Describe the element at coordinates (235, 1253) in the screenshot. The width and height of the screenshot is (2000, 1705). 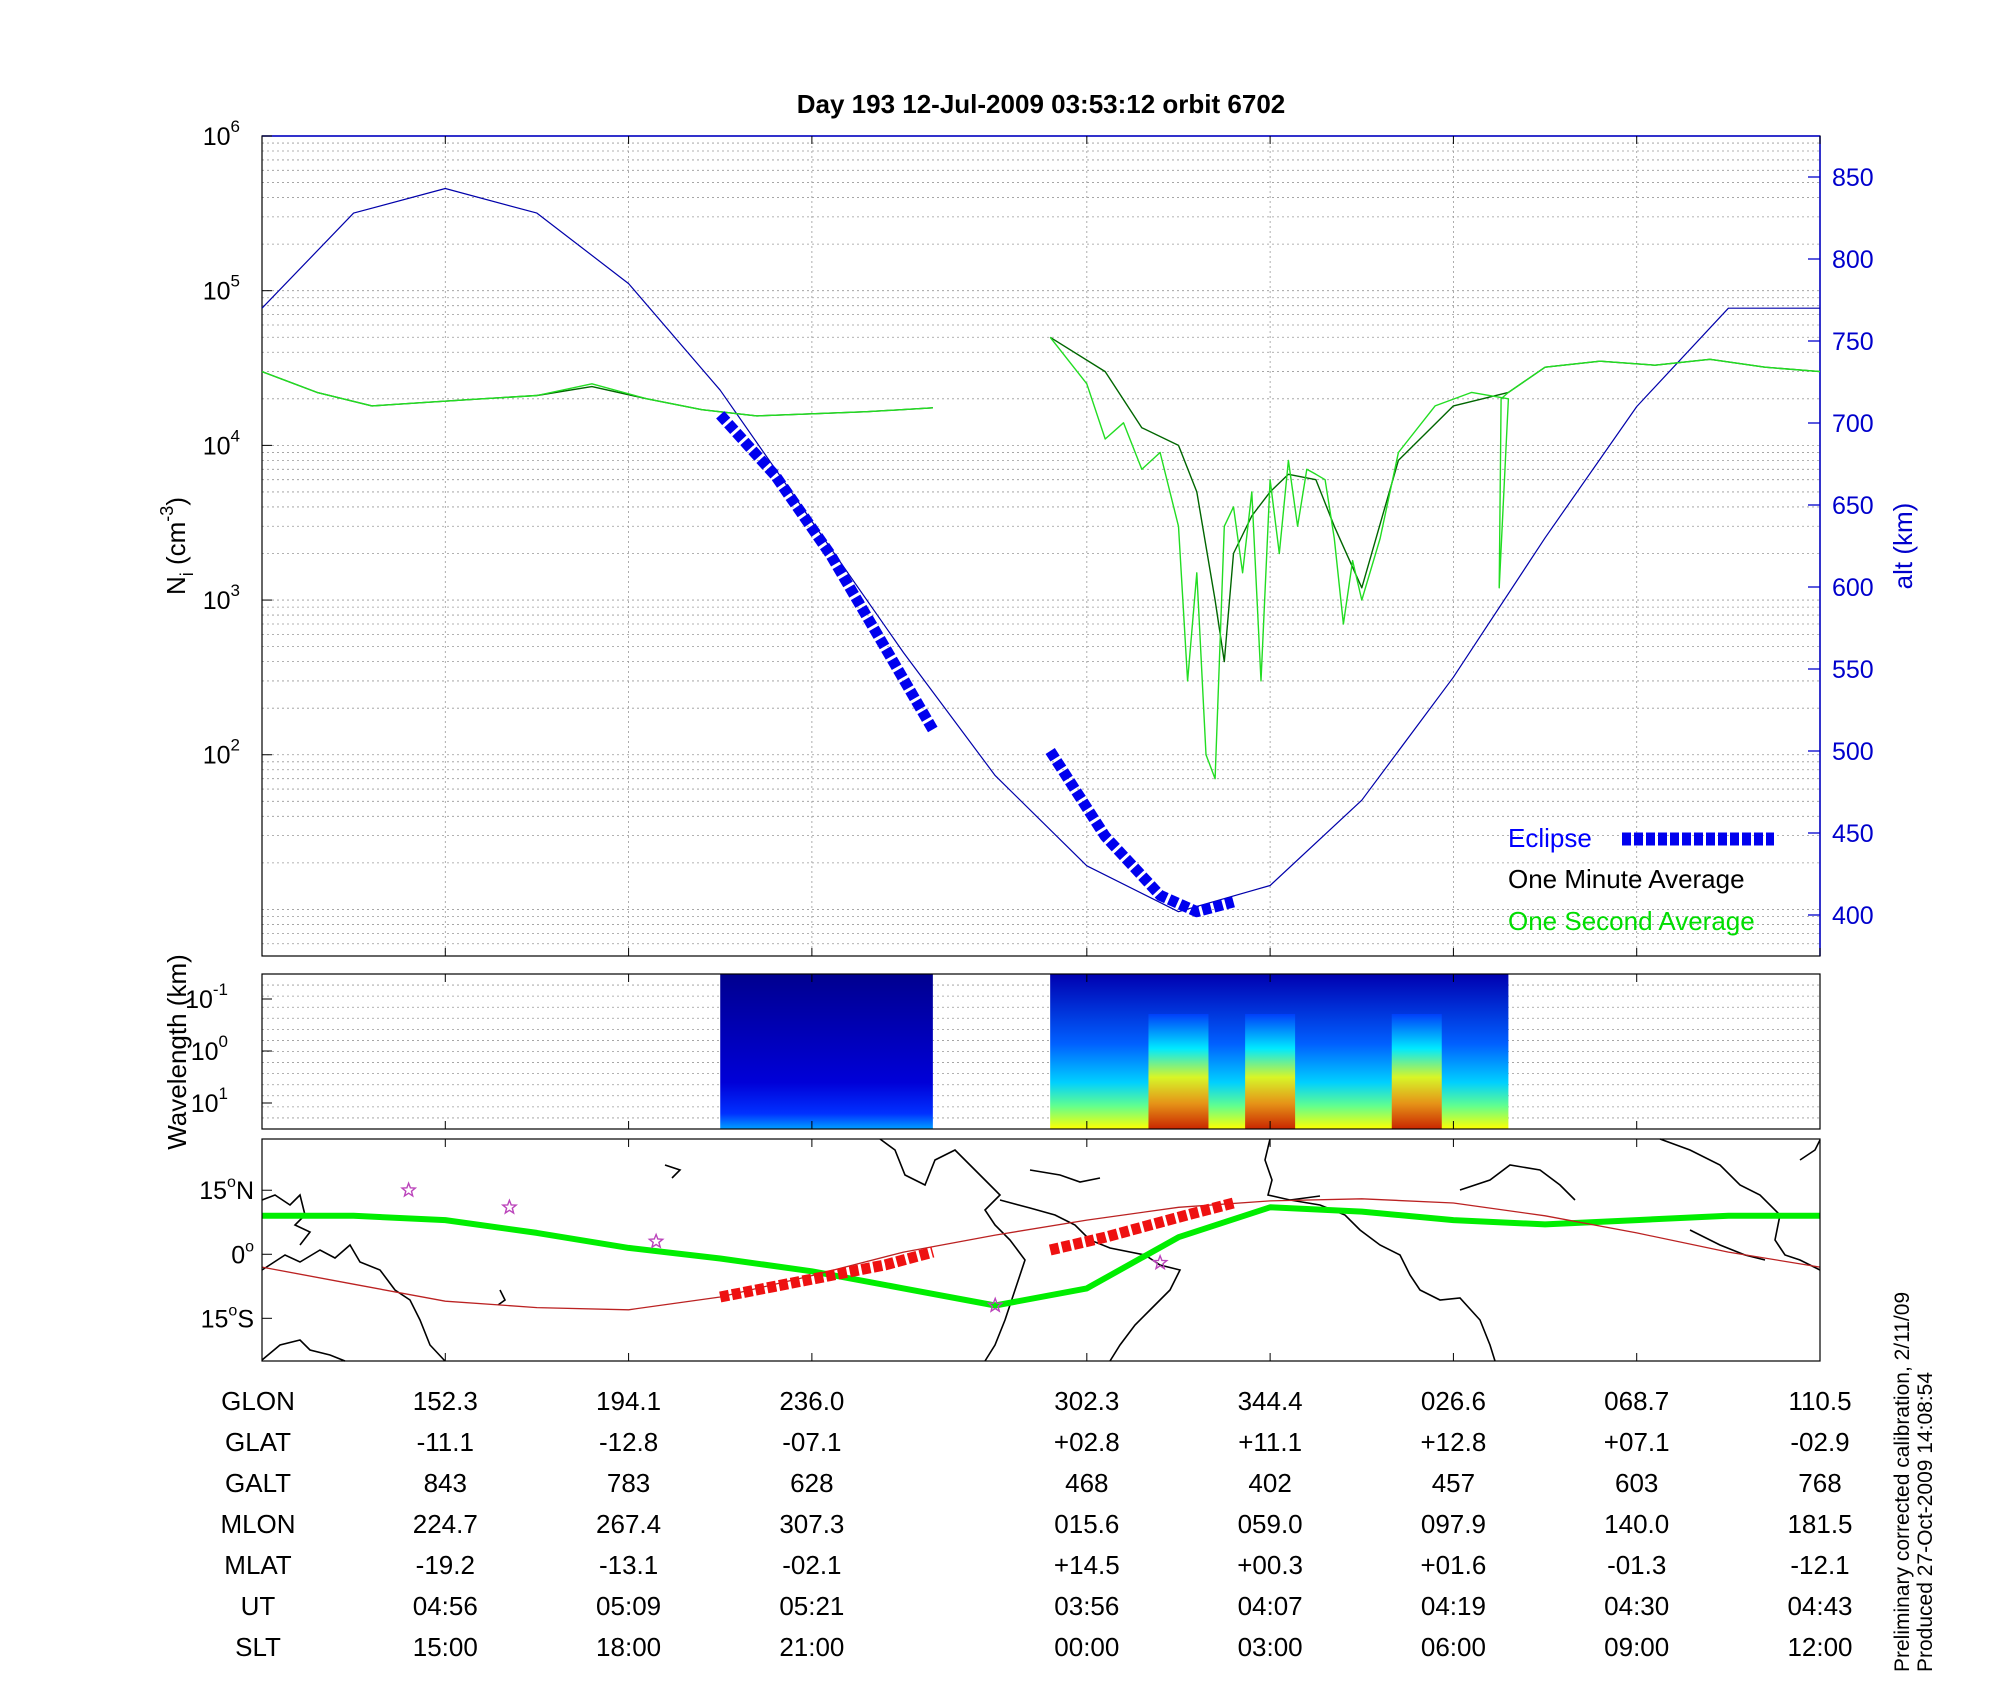
I see `map-y-ticks: 15oN 0o 15oS` at that location.